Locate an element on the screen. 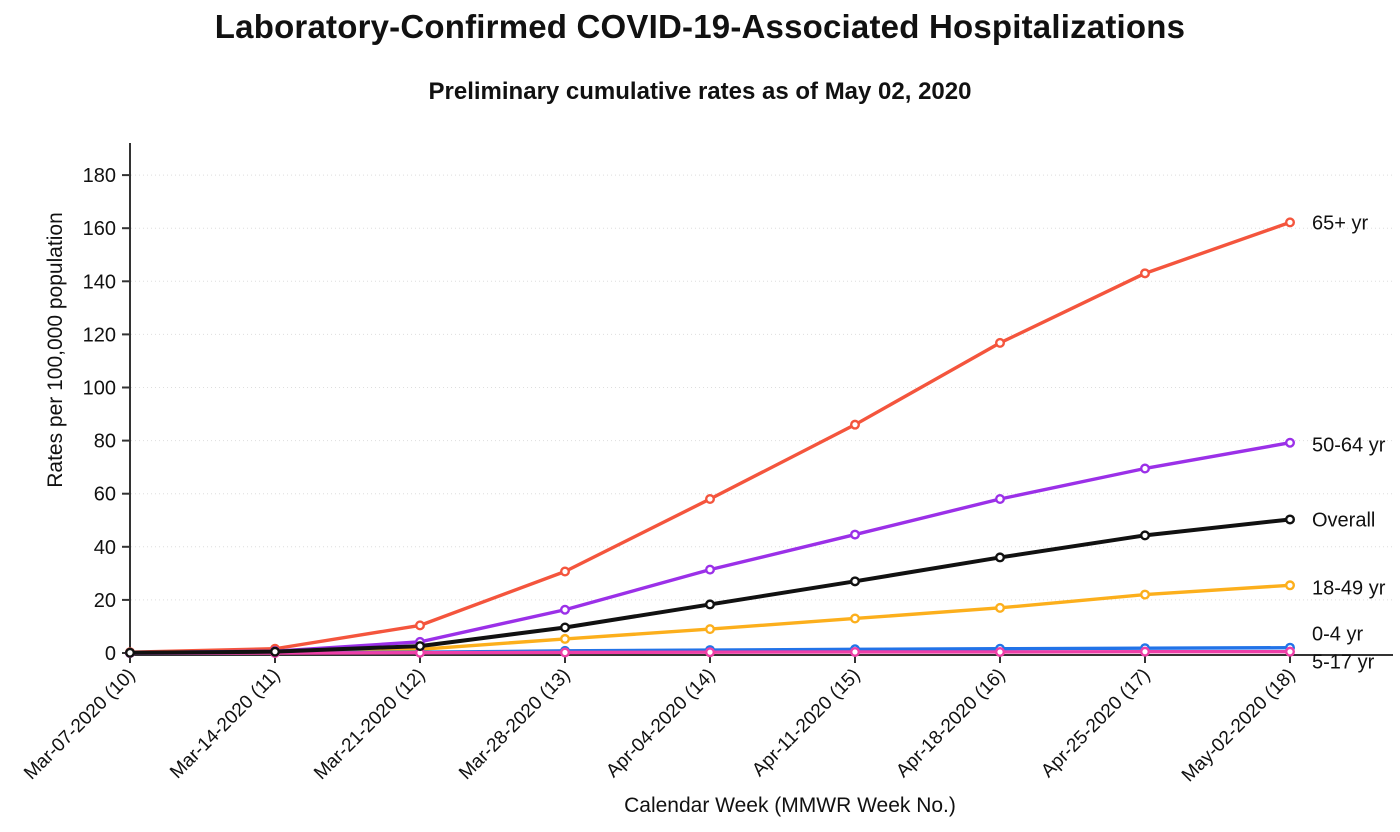 The width and height of the screenshot is (1400, 832). x-tick-label: Mar-21-2020 (12) is located at coordinates (369, 724).